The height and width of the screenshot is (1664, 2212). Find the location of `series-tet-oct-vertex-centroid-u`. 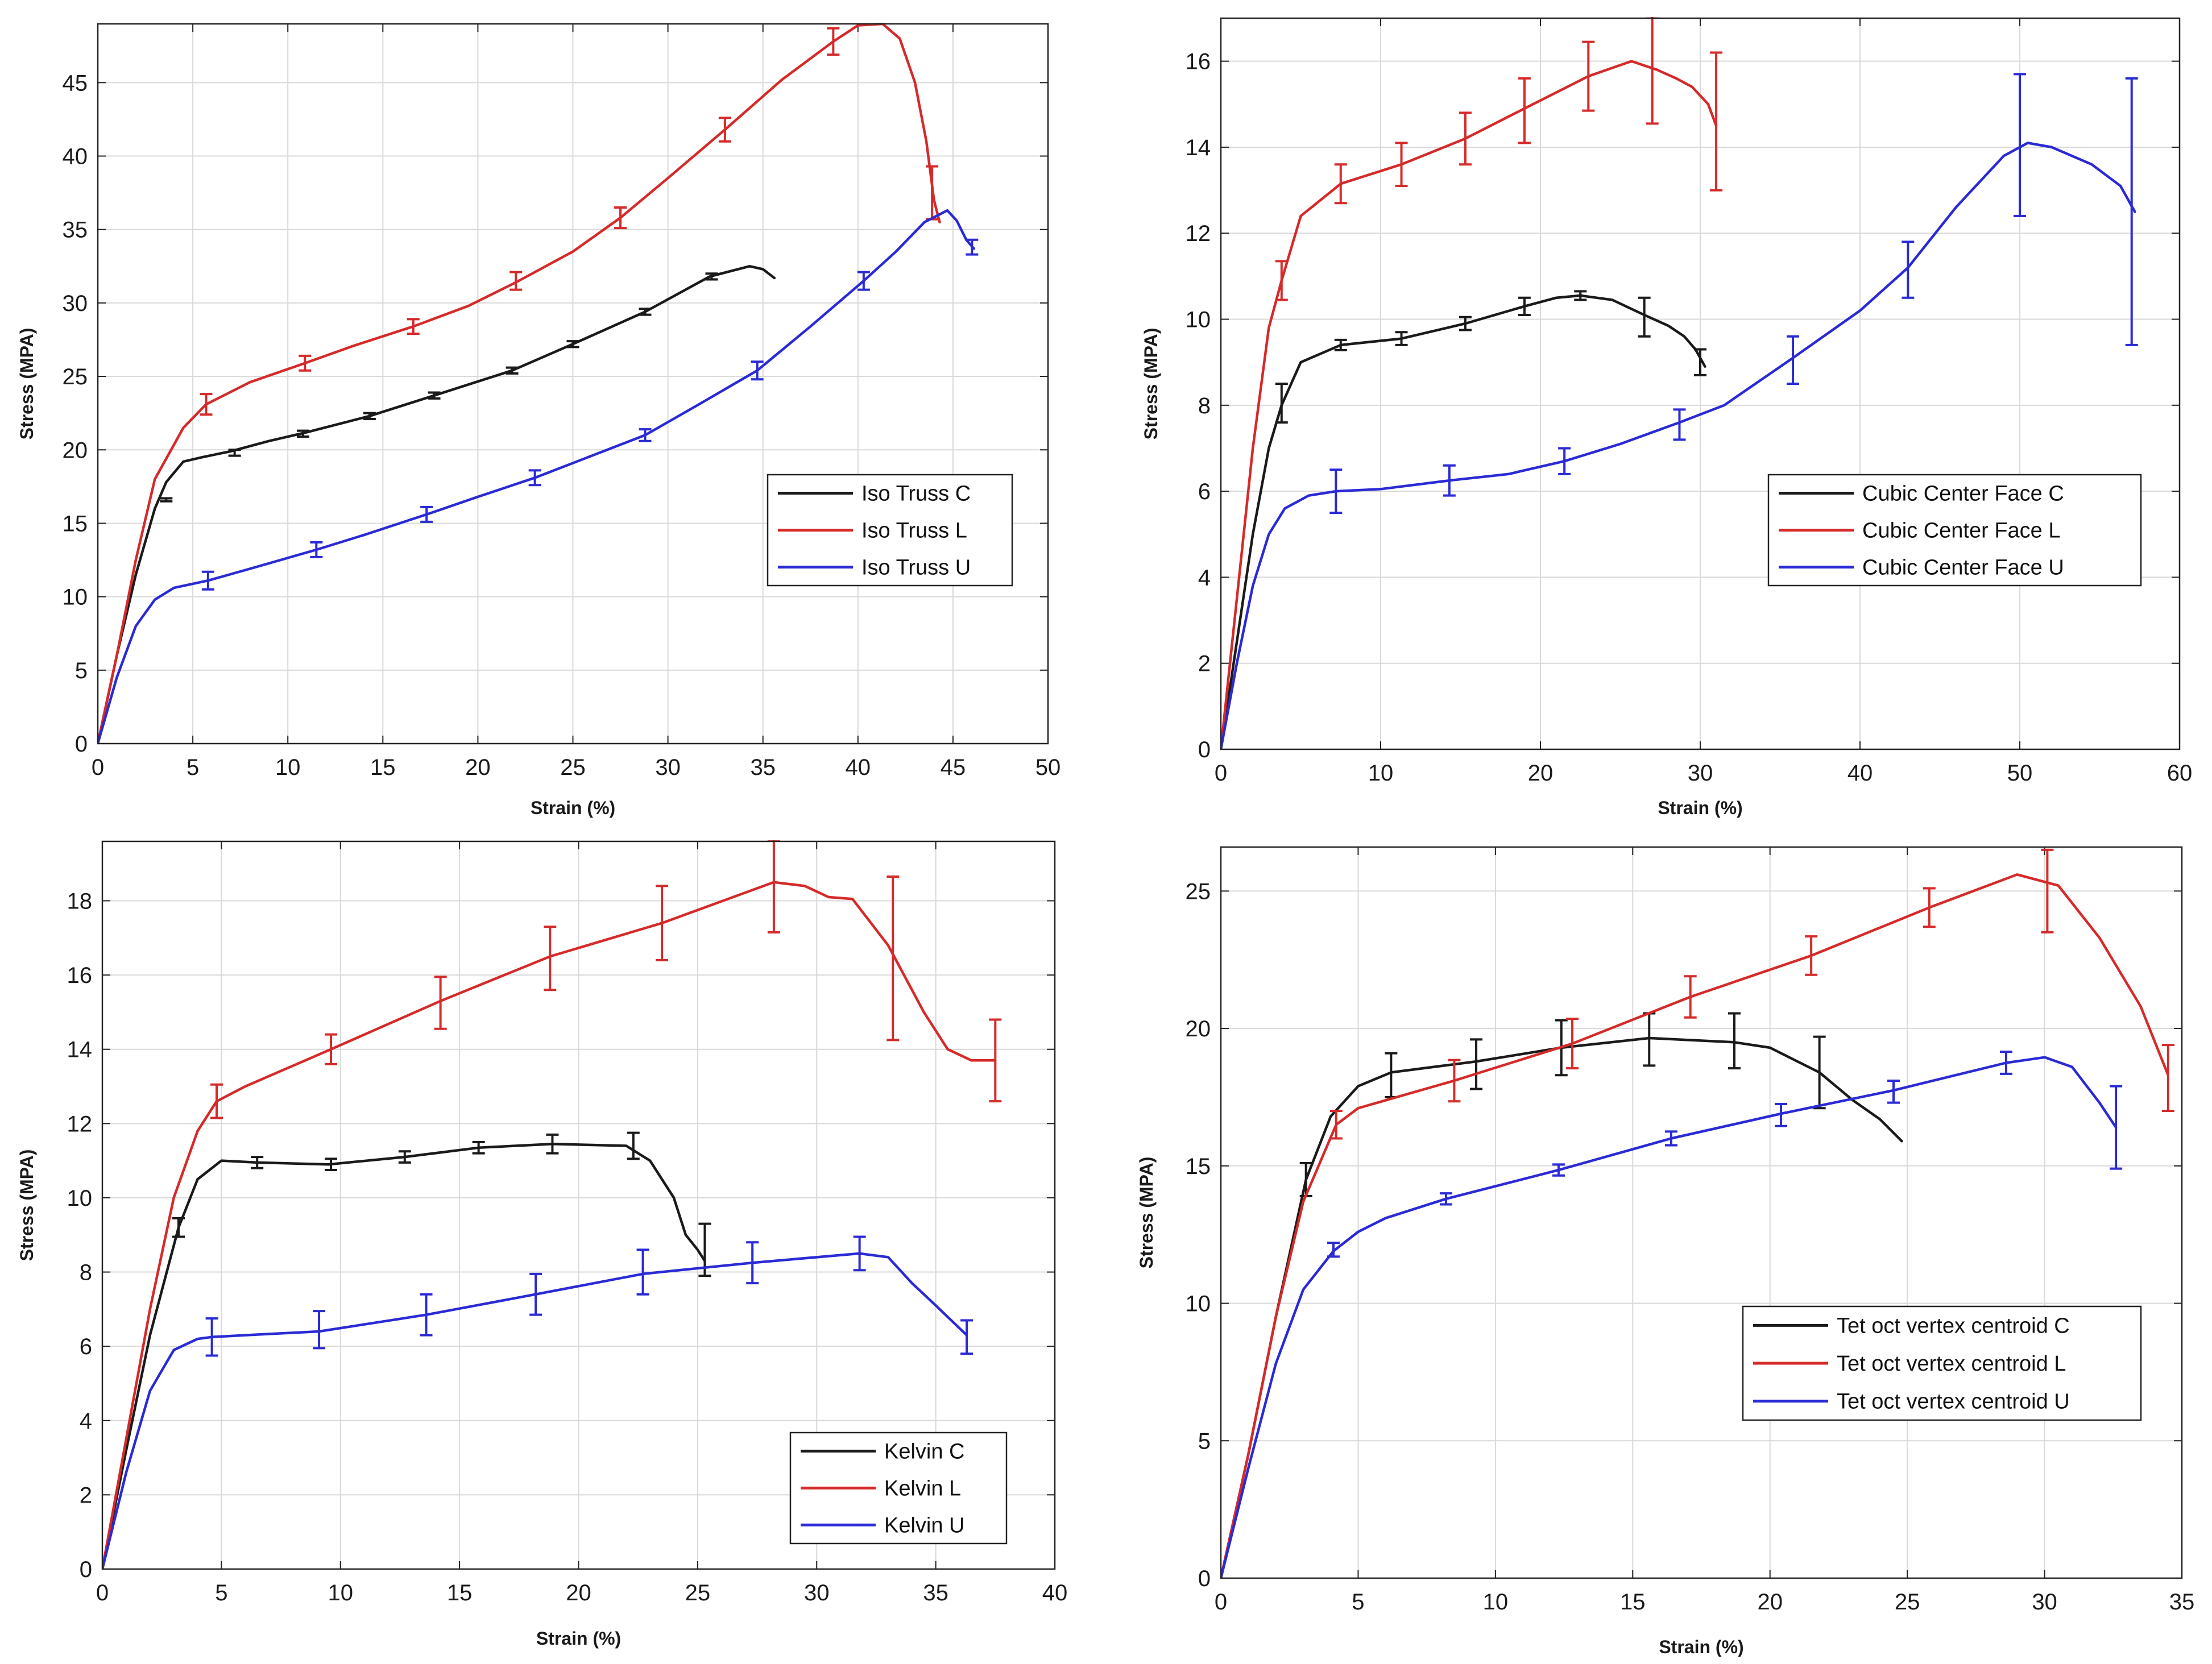

series-tet-oct-vertex-centroid-u is located at coordinates (1672, 1314).